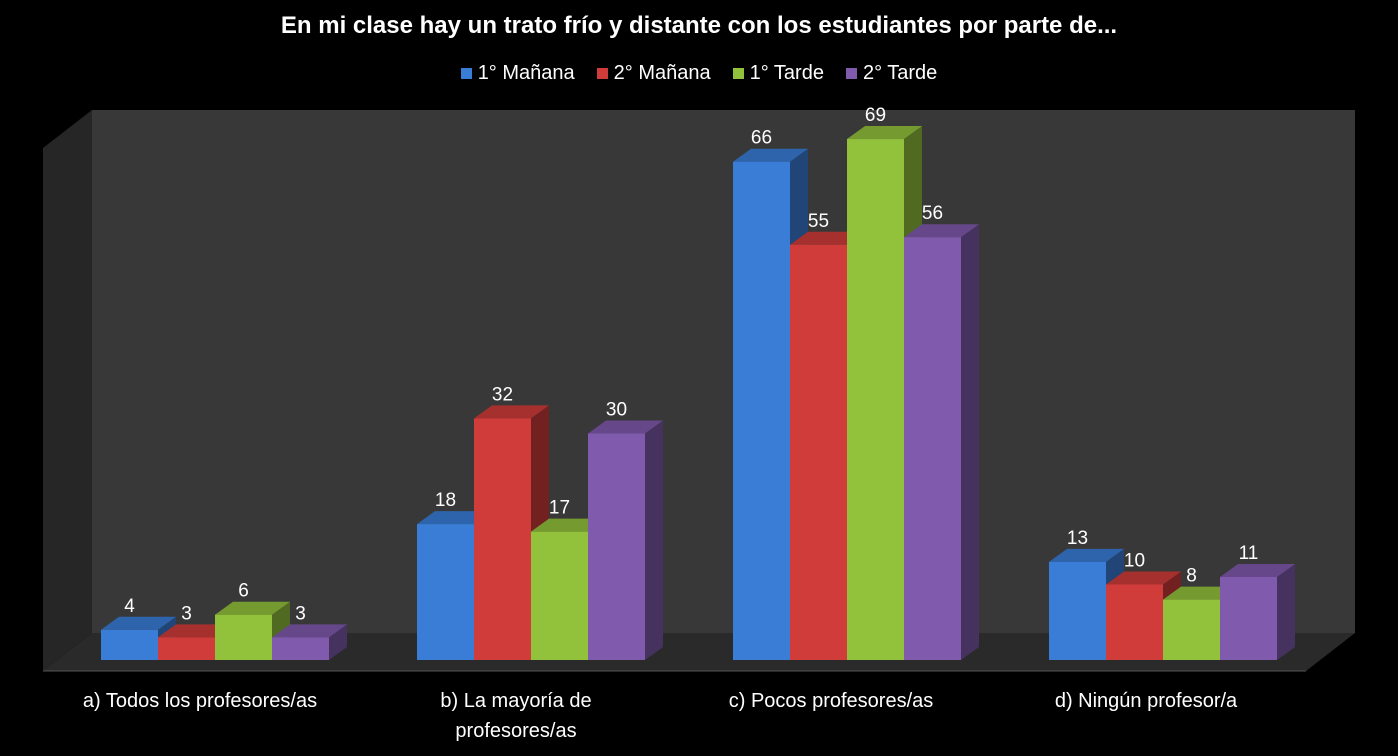 This screenshot has height=756, width=1398. I want to click on data-label: 69, so click(875, 115).